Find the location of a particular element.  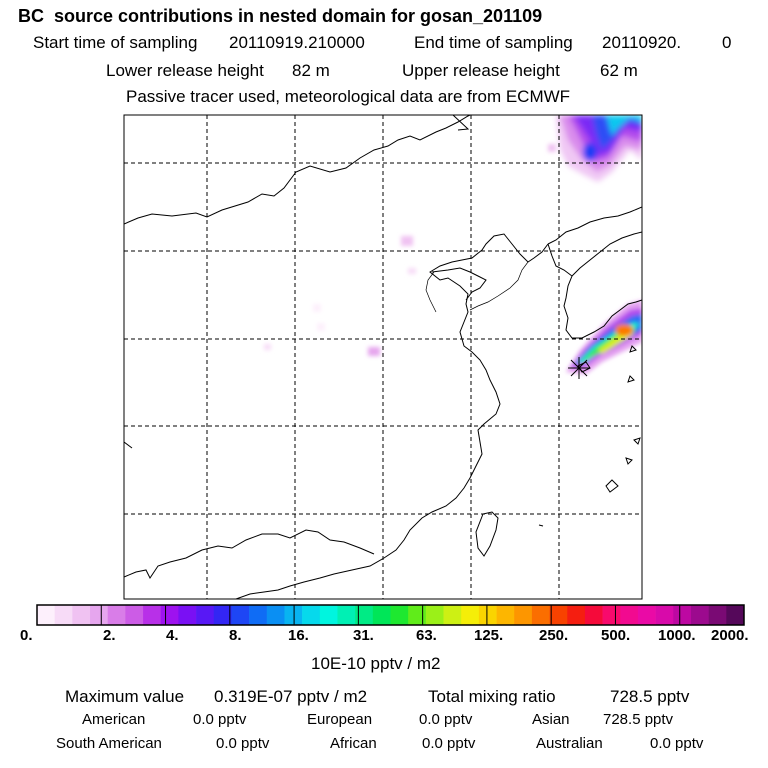

colorbar-label: 2000. is located at coordinates (730, 635).